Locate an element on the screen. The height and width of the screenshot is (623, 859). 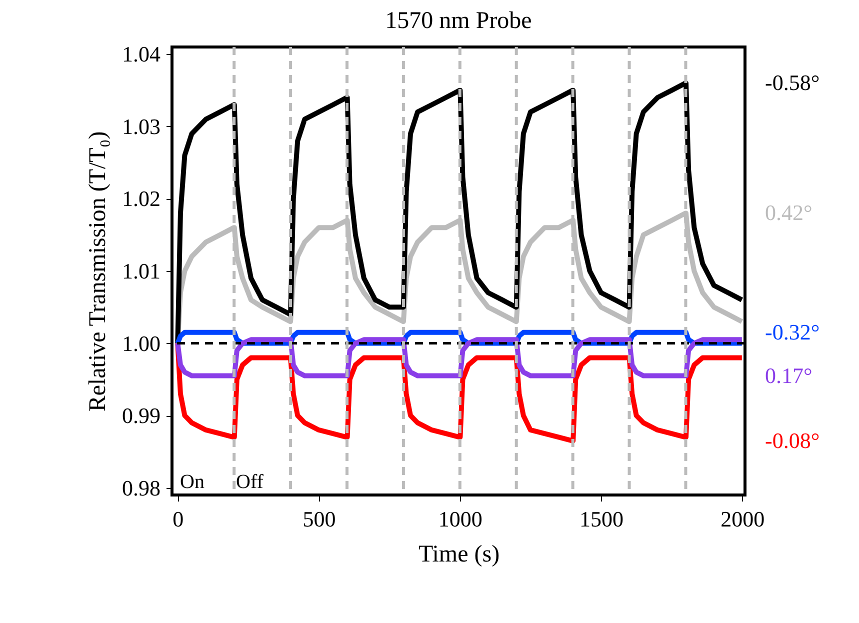
x-axis-title: Time (s) is located at coordinates (459, 555).